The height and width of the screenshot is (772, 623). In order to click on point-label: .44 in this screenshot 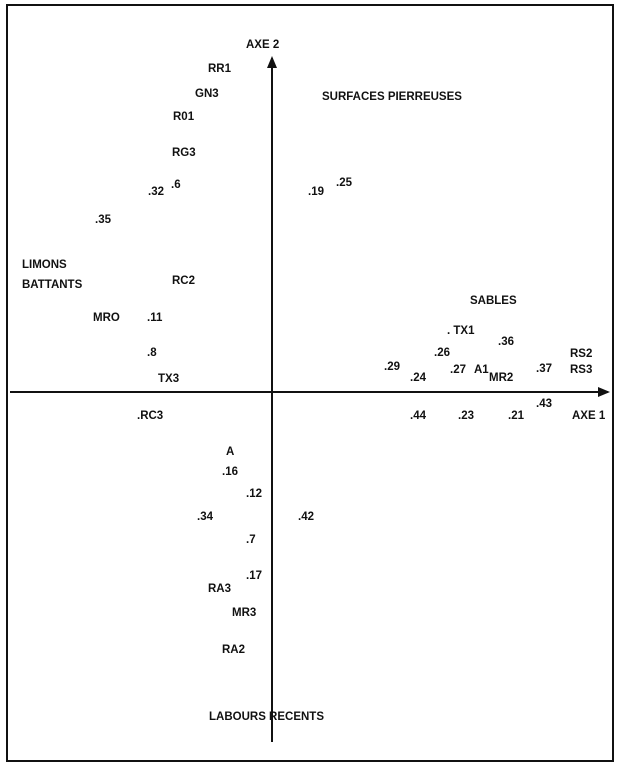, I will do `click(418, 416)`.